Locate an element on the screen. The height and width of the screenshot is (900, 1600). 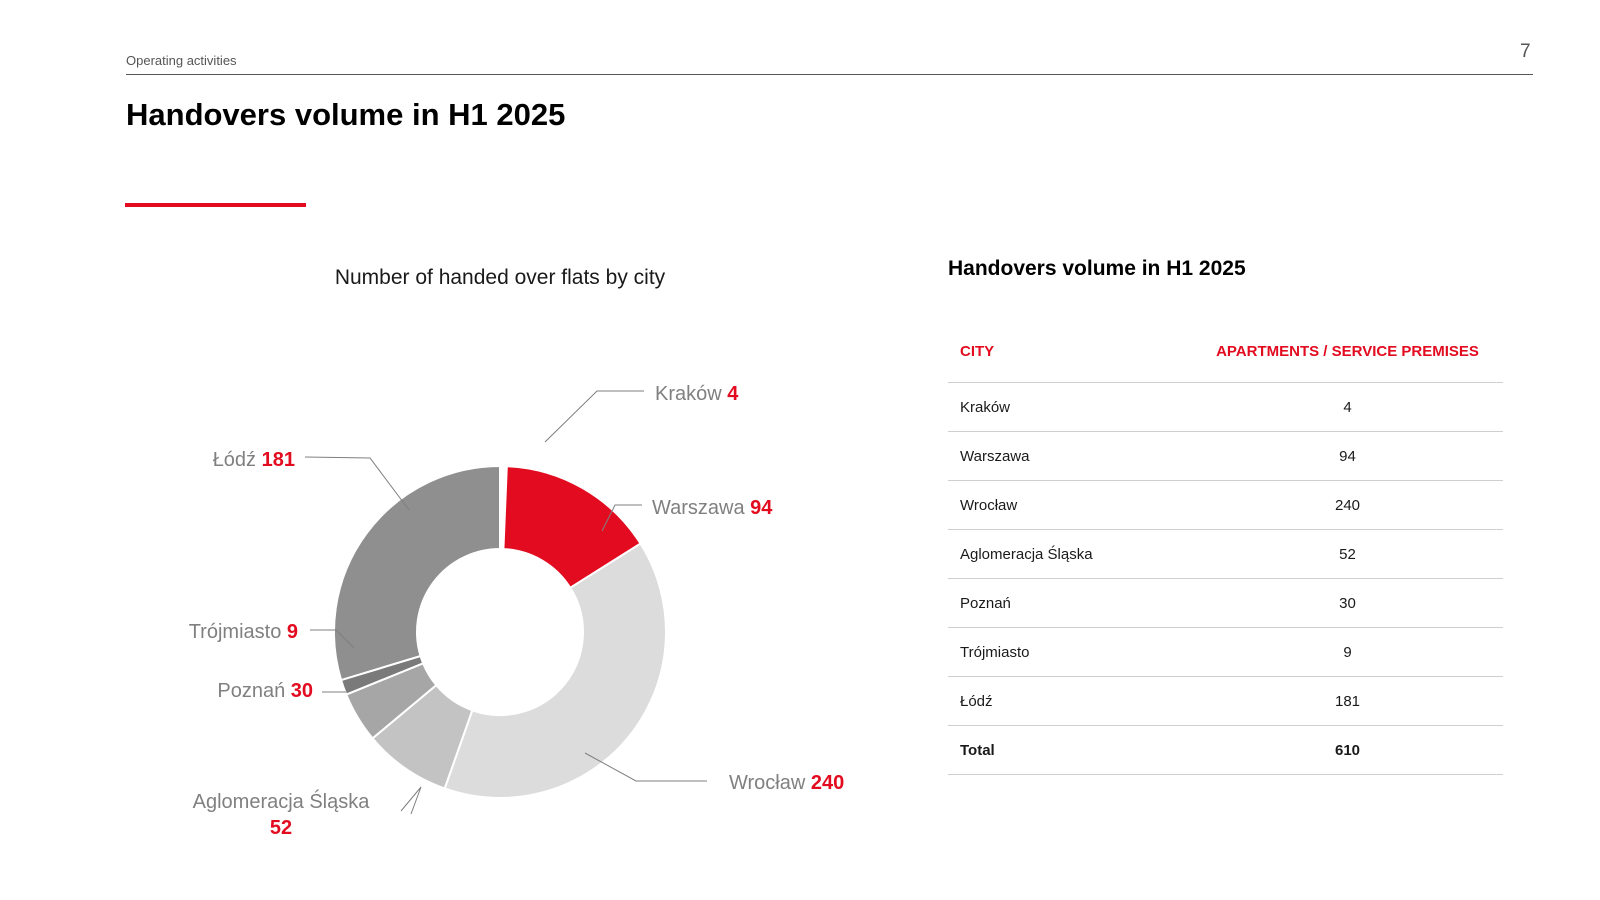
column-header-city: CITY is located at coordinates (1070, 351).